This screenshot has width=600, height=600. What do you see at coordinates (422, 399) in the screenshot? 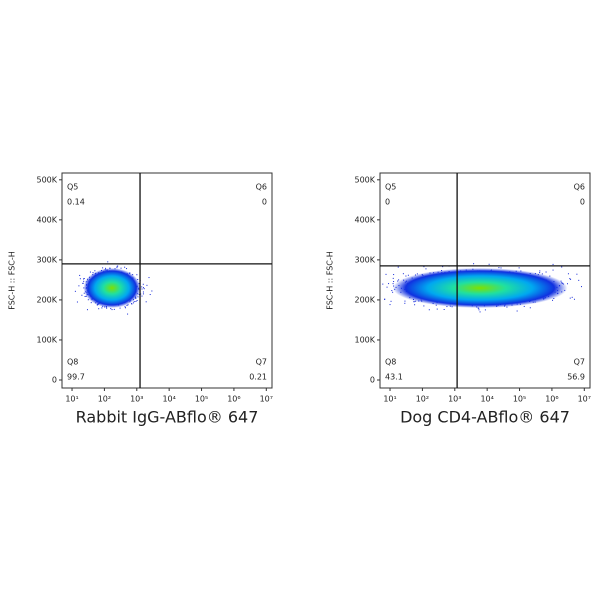
I see `x-tick-label: 10²` at bounding box center [422, 399].